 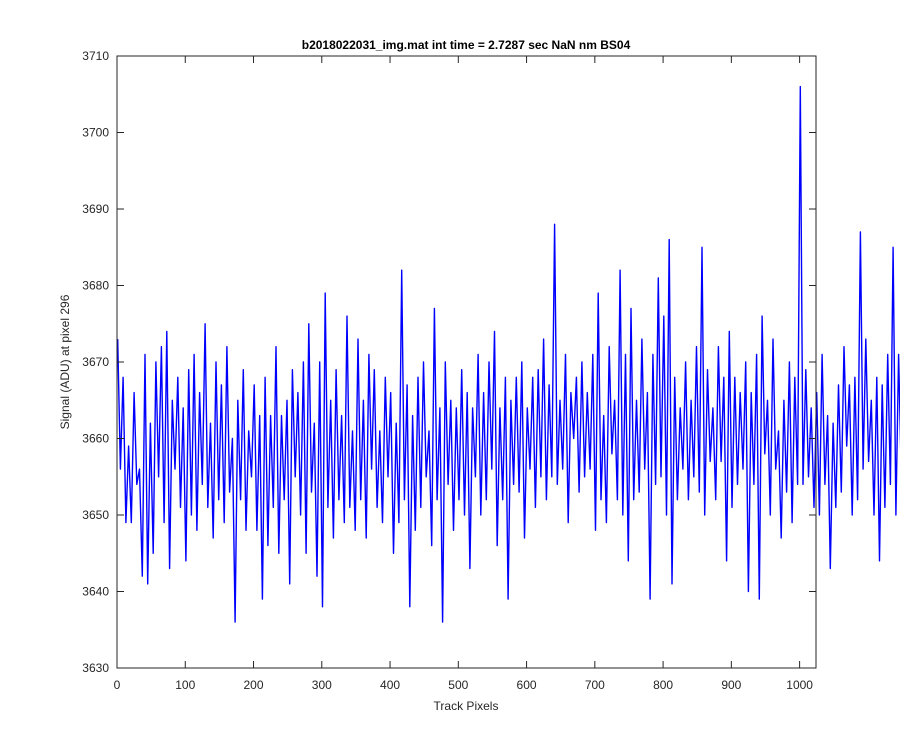 What do you see at coordinates (527, 685) in the screenshot?
I see `x-tick-label: 600` at bounding box center [527, 685].